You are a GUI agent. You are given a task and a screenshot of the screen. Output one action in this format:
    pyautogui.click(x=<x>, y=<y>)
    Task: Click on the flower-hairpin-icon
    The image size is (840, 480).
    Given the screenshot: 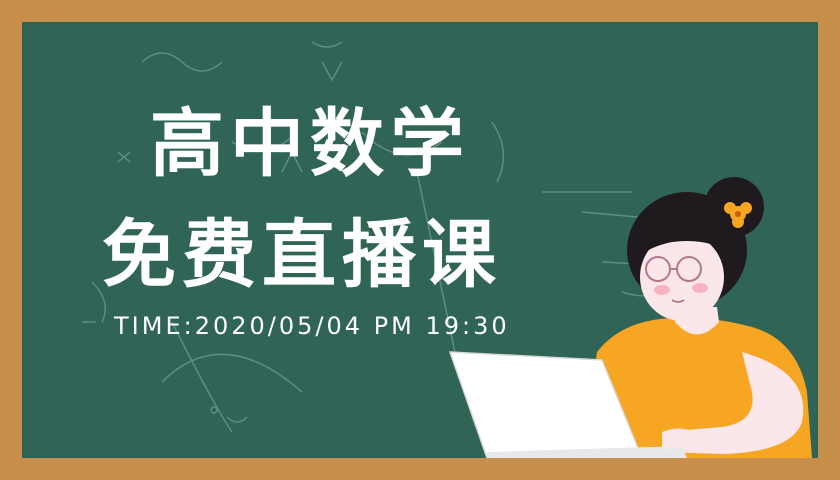 What is the action you would take?
    pyautogui.click(x=738, y=215)
    